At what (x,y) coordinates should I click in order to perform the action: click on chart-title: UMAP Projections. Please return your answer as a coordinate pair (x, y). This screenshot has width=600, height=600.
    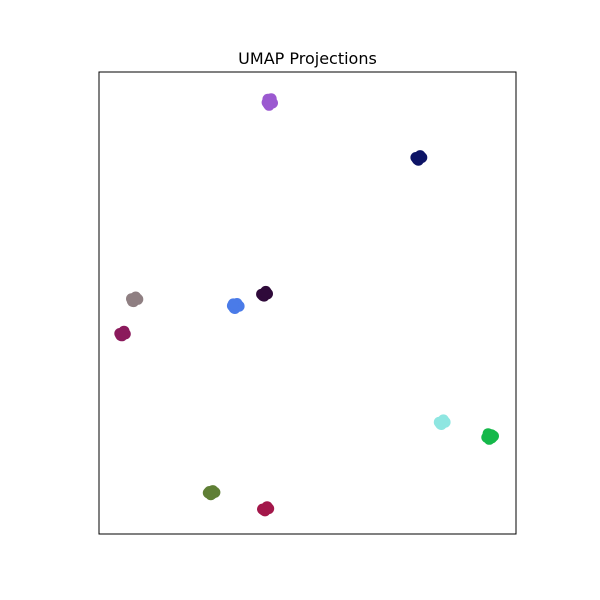
    Looking at the image, I should click on (307, 58).